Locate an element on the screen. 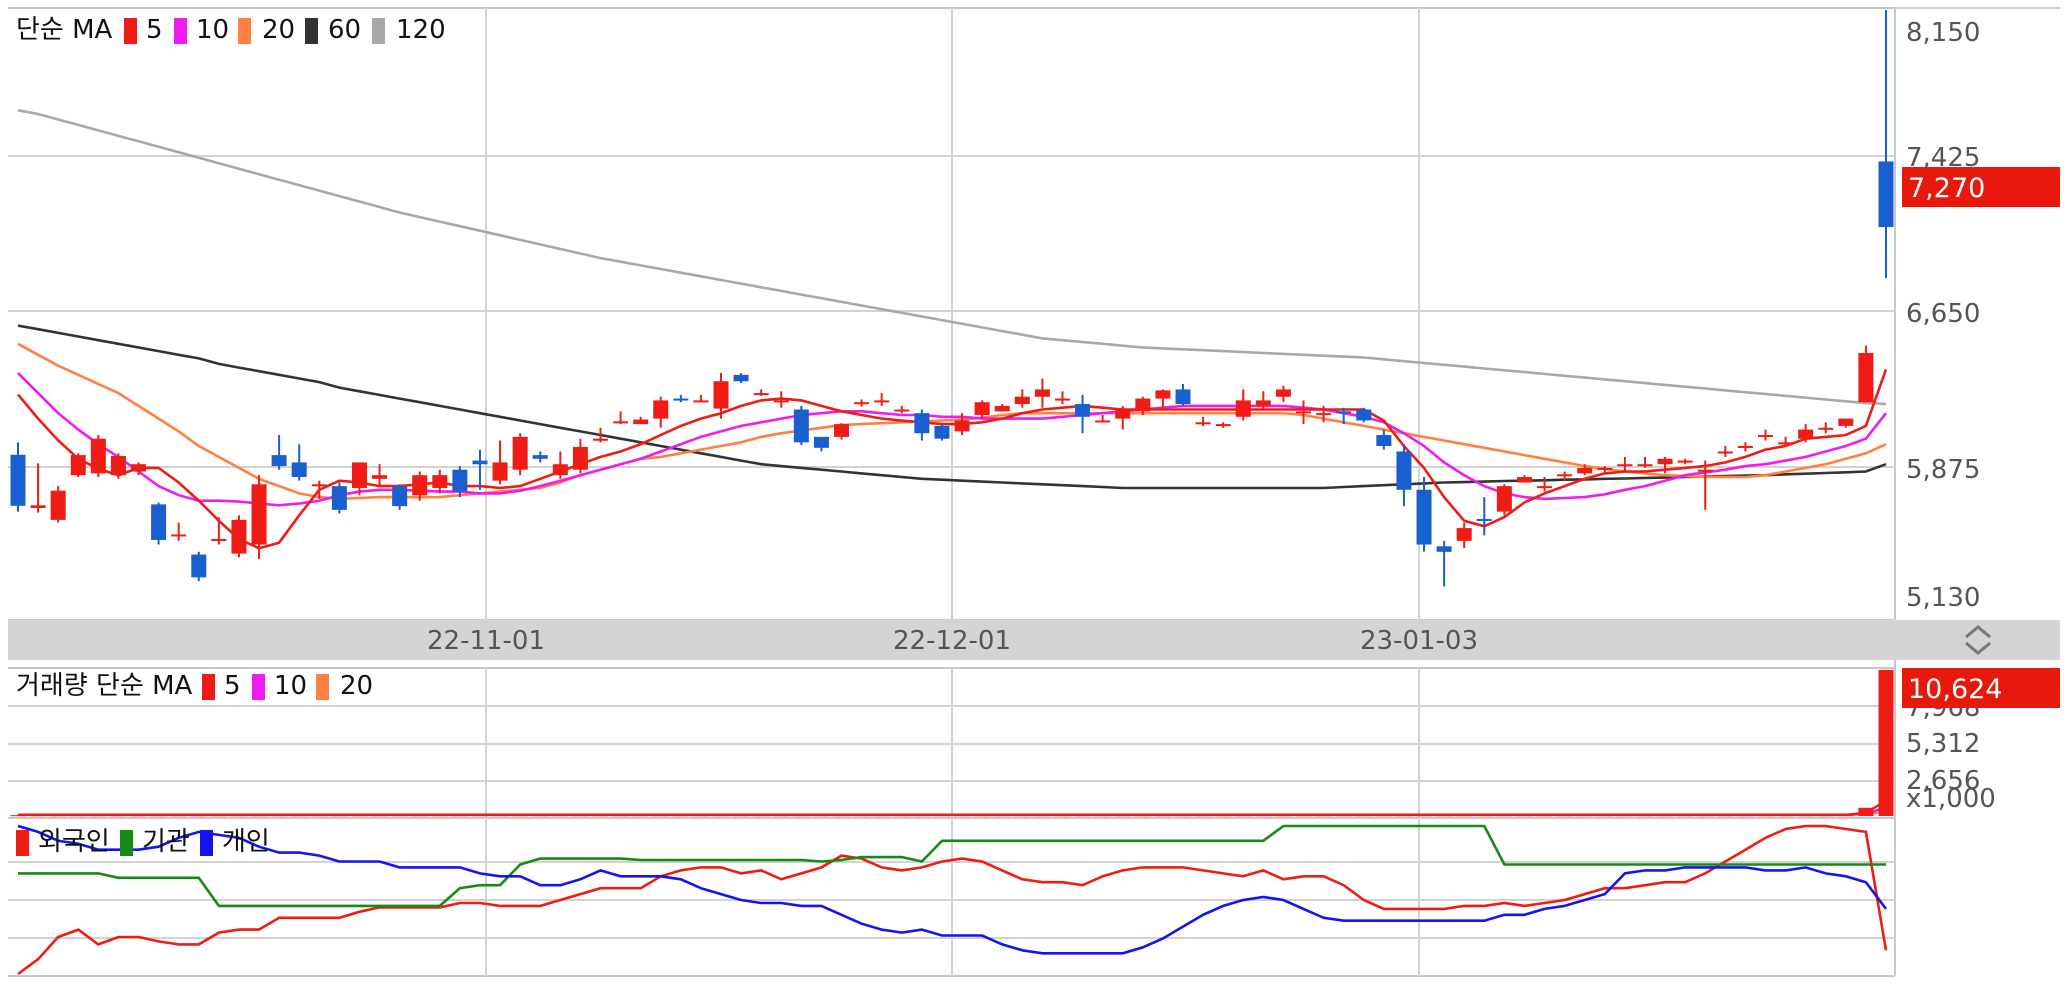 This screenshot has width=2066, height=994. ma10-label: 10 is located at coordinates (212, 30).